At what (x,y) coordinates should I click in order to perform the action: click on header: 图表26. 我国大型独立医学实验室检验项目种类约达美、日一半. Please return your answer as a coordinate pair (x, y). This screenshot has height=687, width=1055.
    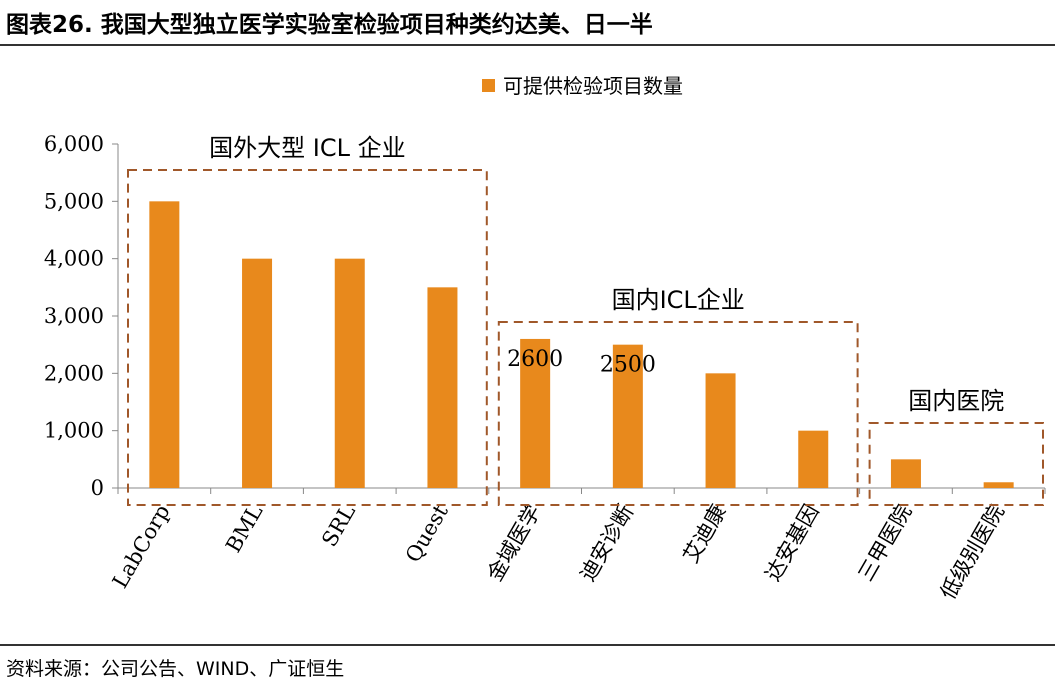
    Looking at the image, I should click on (527, 23).